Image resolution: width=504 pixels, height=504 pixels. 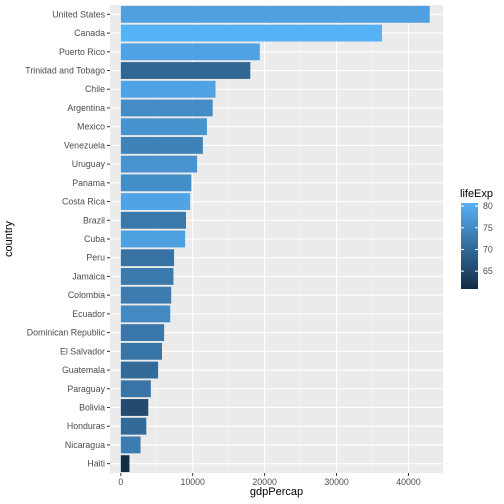 What do you see at coordinates (488, 228) in the screenshot?
I see `legend-tick-label: 75` at bounding box center [488, 228].